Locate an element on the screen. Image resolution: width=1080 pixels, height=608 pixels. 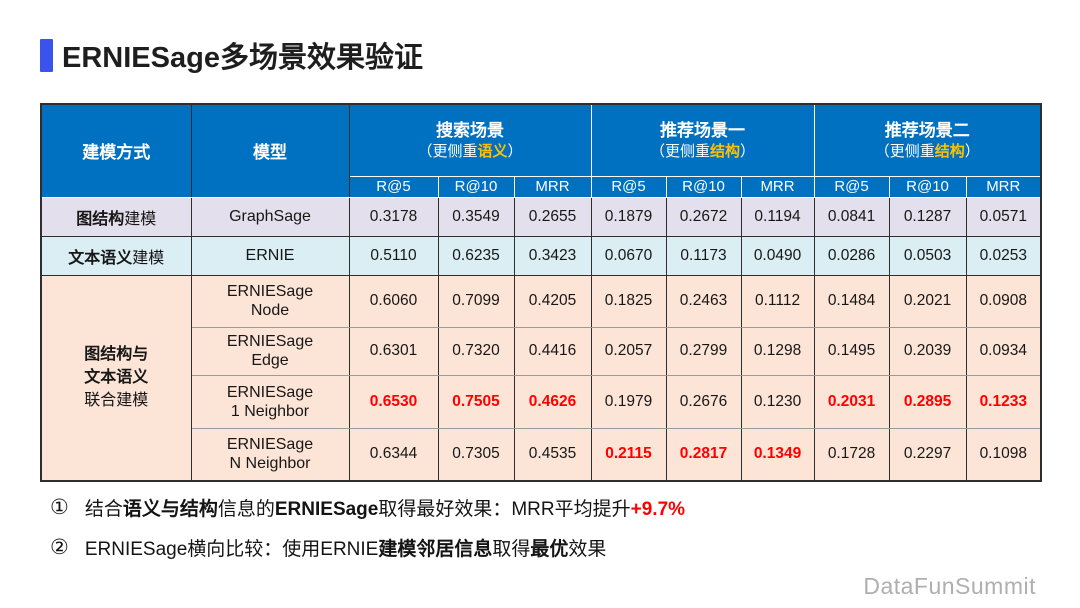
metric-cell: 0.7320 is located at coordinates (476, 351).